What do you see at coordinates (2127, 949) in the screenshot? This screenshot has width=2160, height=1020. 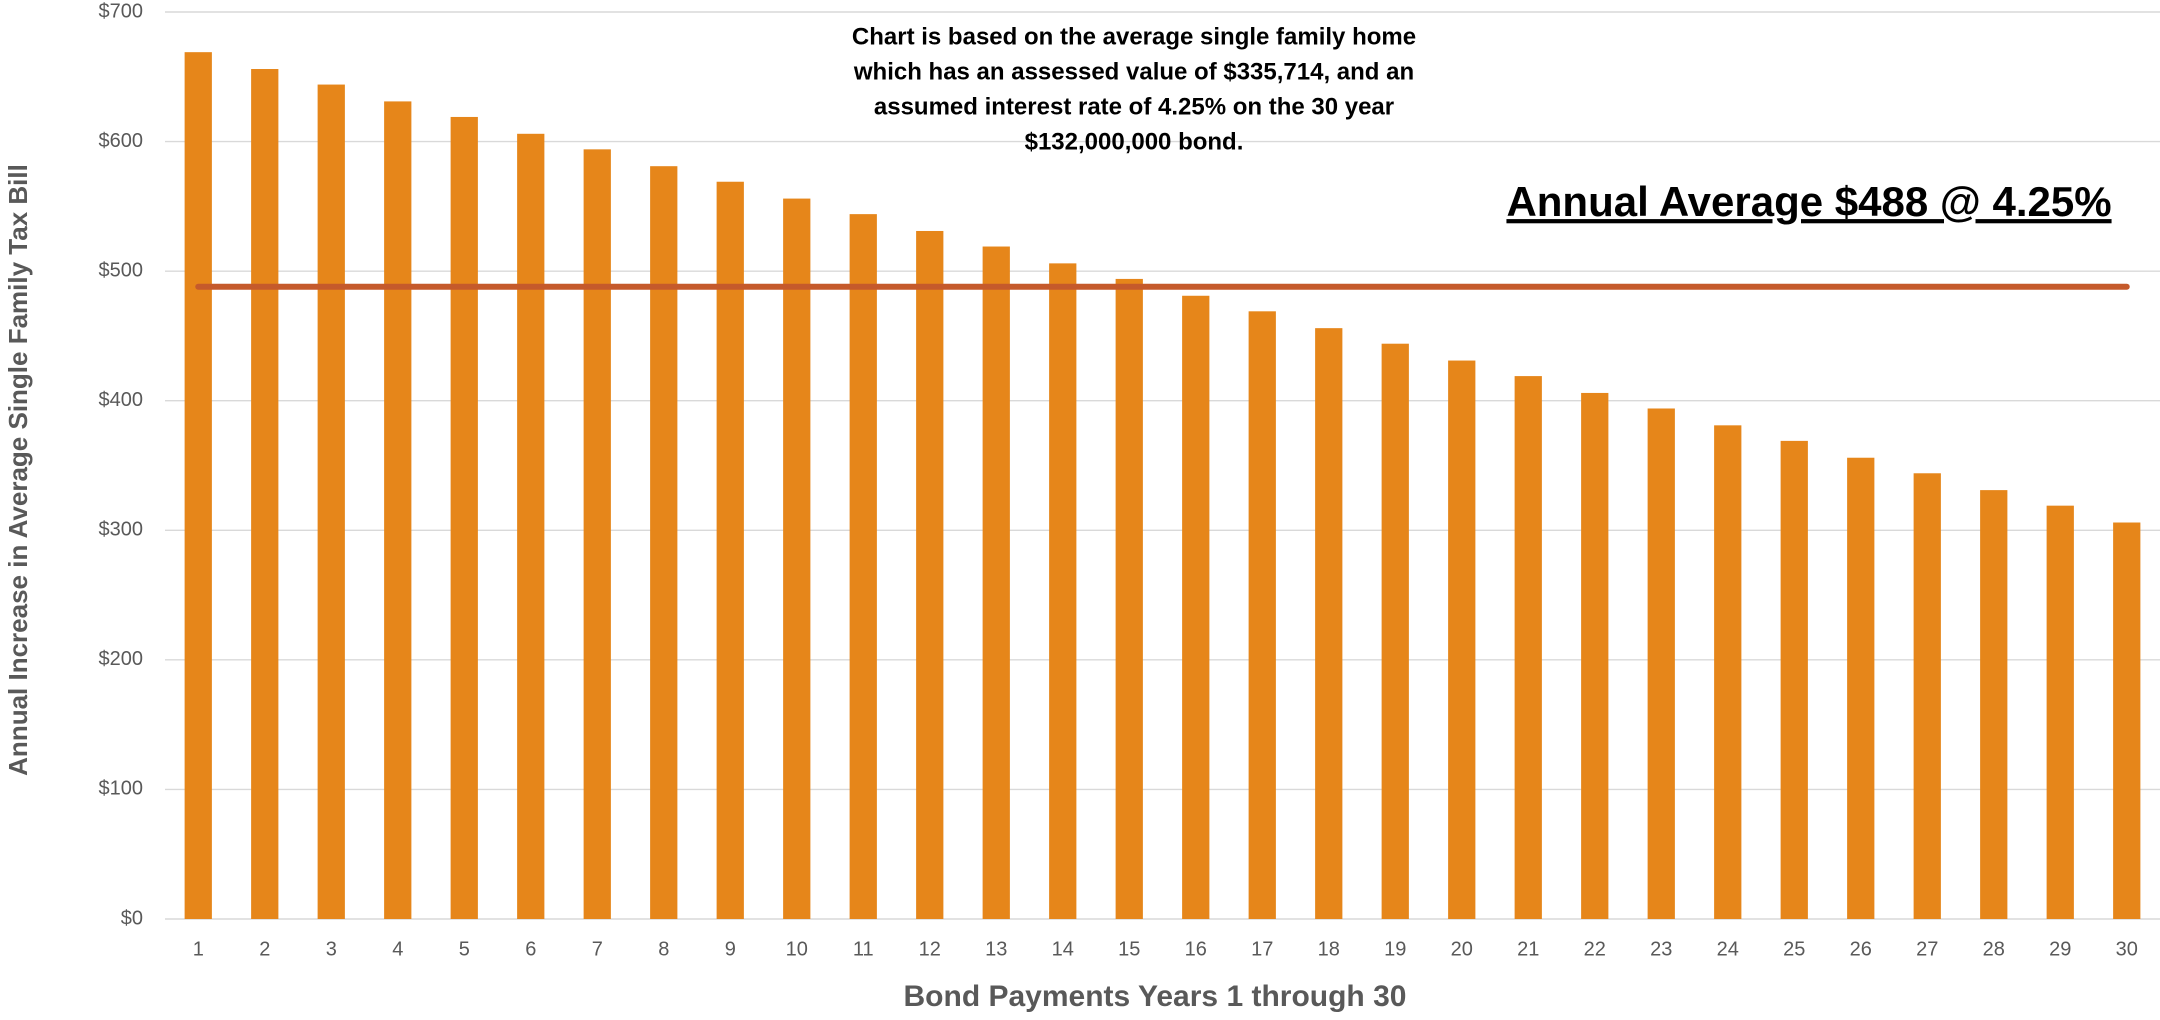 I see `x-tick-label: 30` at bounding box center [2127, 949].